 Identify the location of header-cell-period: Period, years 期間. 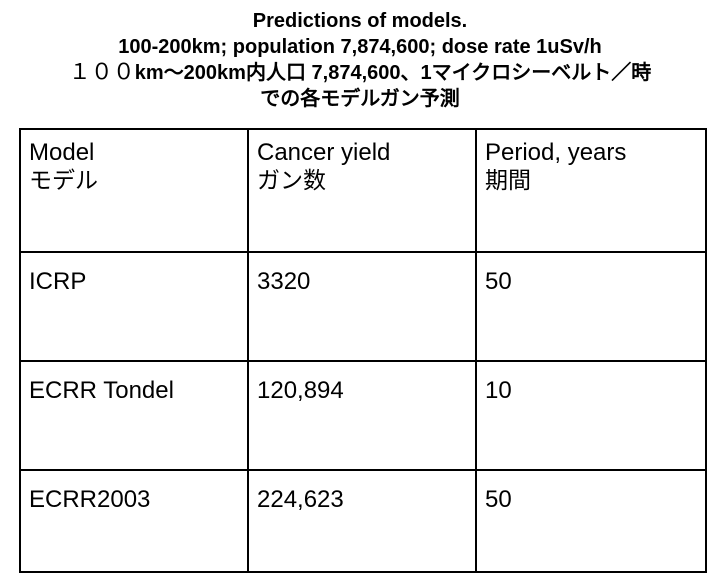
(591, 190).